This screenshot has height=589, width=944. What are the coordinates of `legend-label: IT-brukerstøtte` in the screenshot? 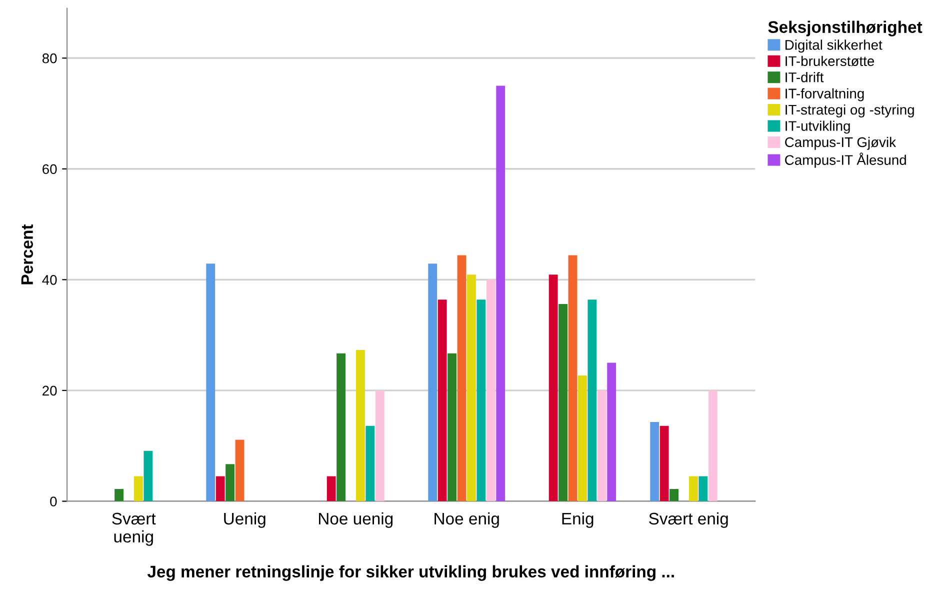 It's located at (830, 61).